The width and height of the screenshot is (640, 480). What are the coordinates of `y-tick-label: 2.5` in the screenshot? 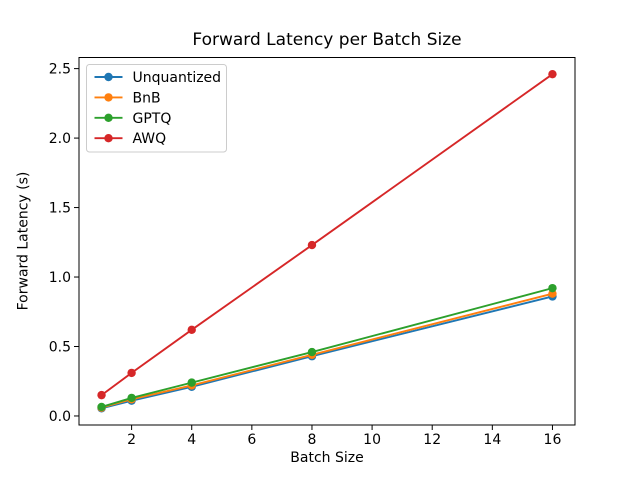 It's located at (60, 70).